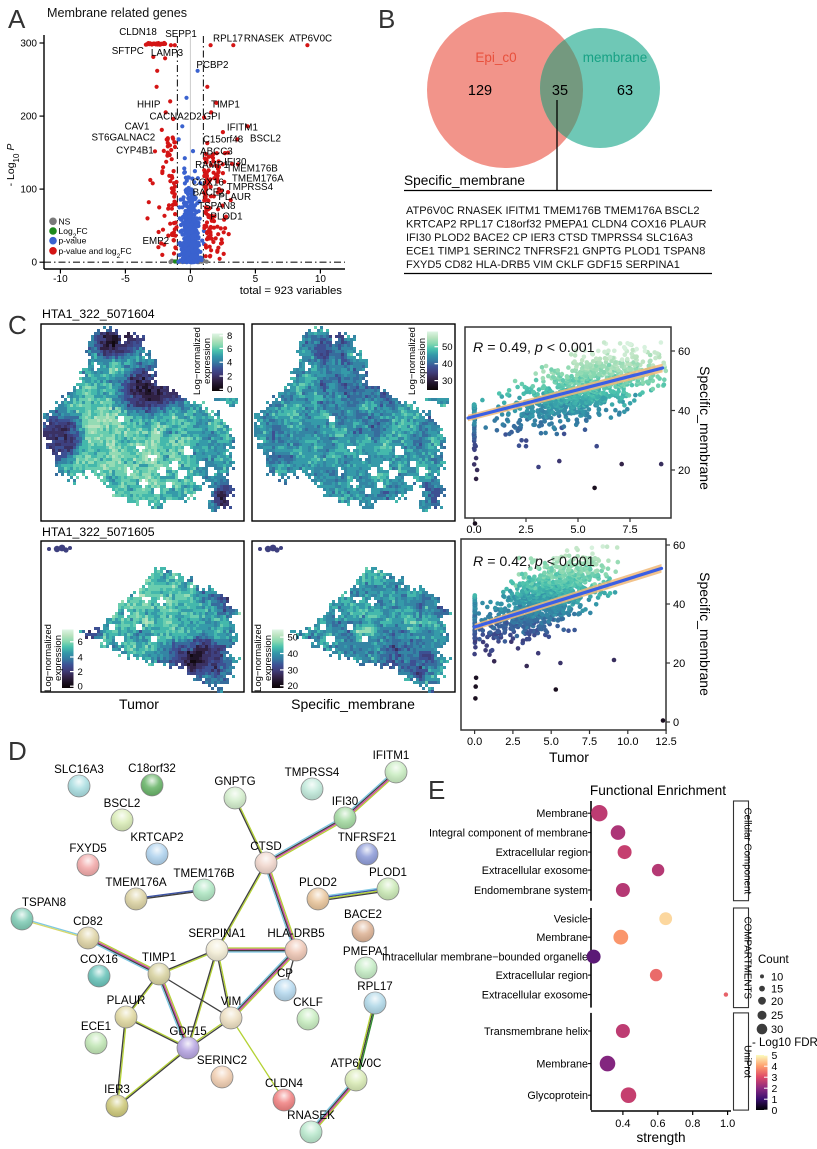 The width and height of the screenshot is (817, 1149). I want to click on svg-text: -10, so click(60, 279).